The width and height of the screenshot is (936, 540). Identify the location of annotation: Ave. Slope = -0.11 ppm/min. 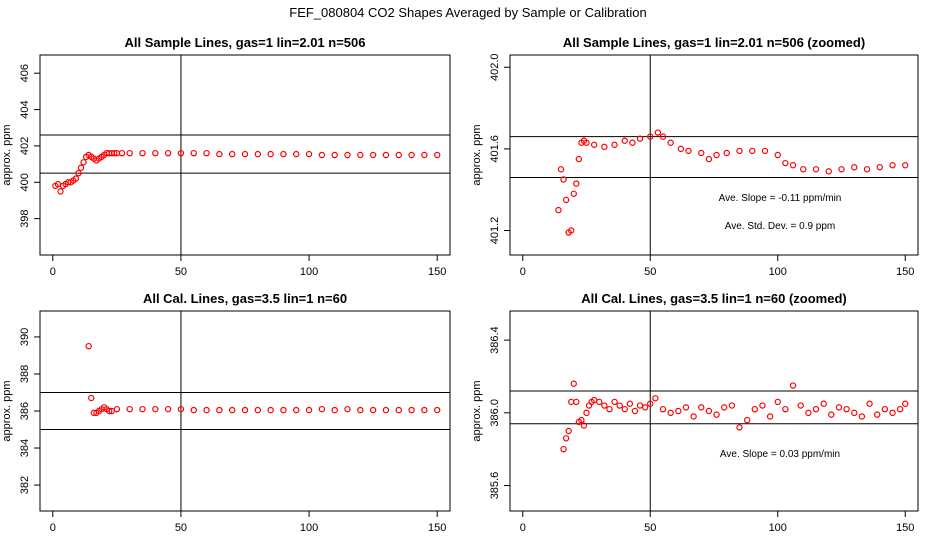
(780, 198).